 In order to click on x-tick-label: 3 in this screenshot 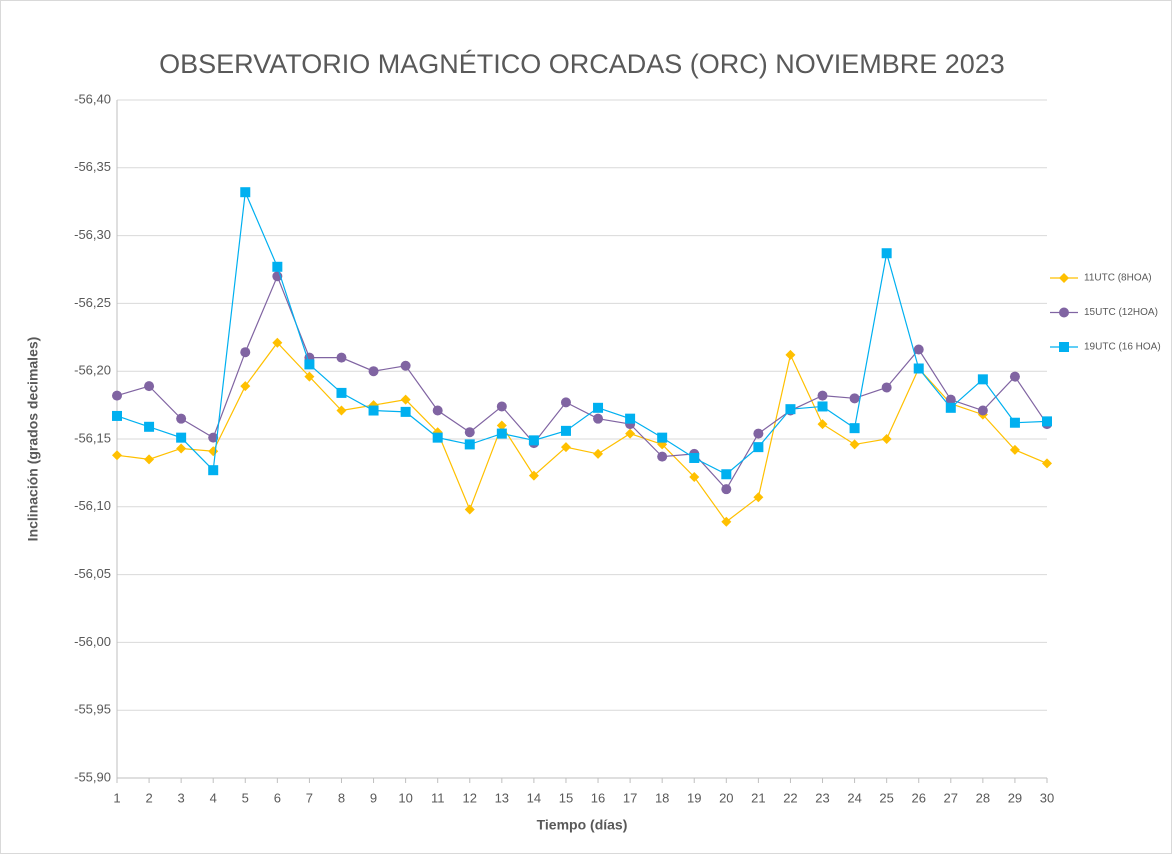, I will do `click(181, 797)`.